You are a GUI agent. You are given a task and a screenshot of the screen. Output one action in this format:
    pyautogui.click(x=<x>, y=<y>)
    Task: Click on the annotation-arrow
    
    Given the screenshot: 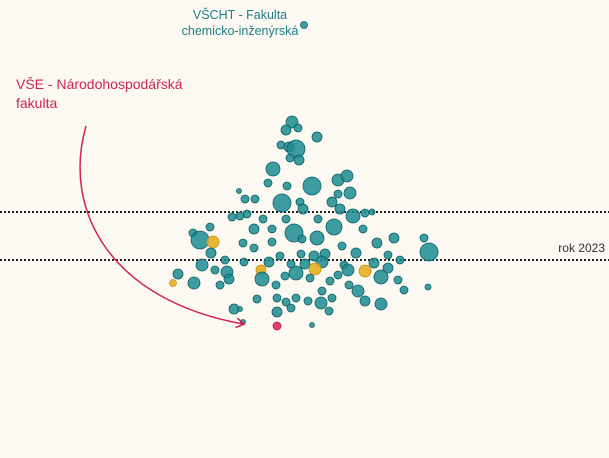 What is the action you would take?
    pyautogui.click(x=161, y=224)
    